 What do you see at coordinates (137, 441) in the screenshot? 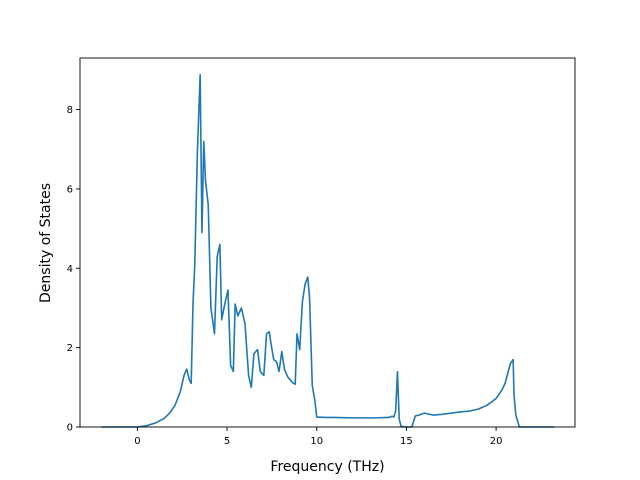
I see `x-tick-label: 0` at bounding box center [137, 441].